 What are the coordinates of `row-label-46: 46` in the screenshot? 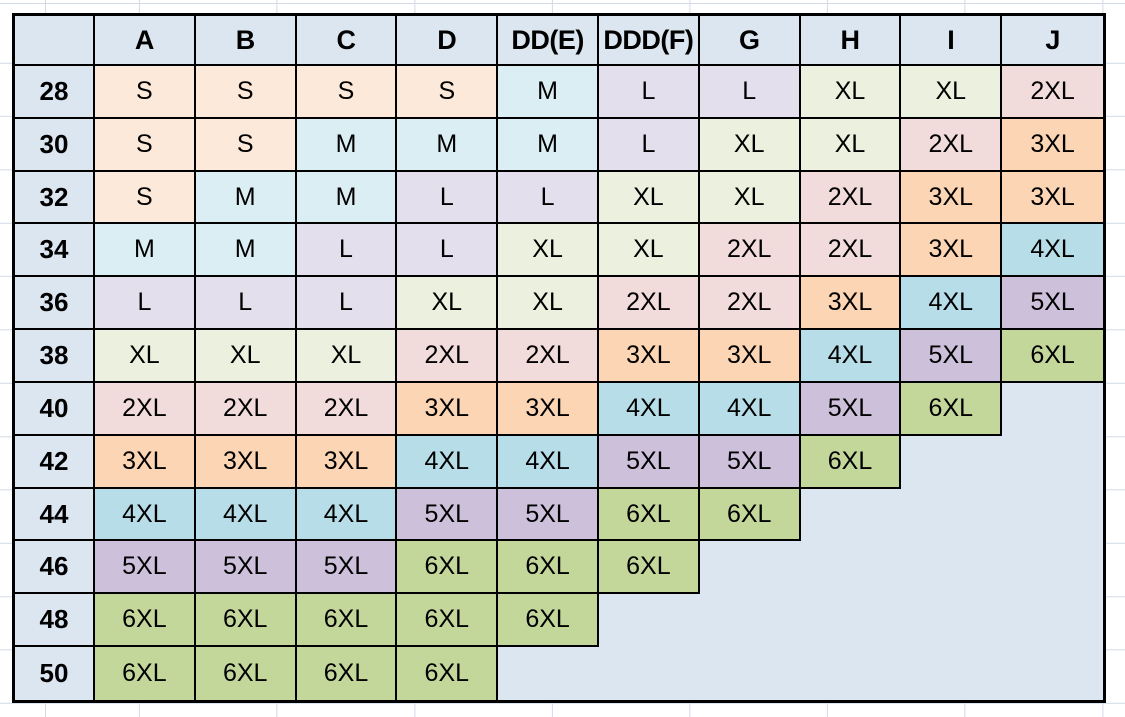 It's located at (55, 568).